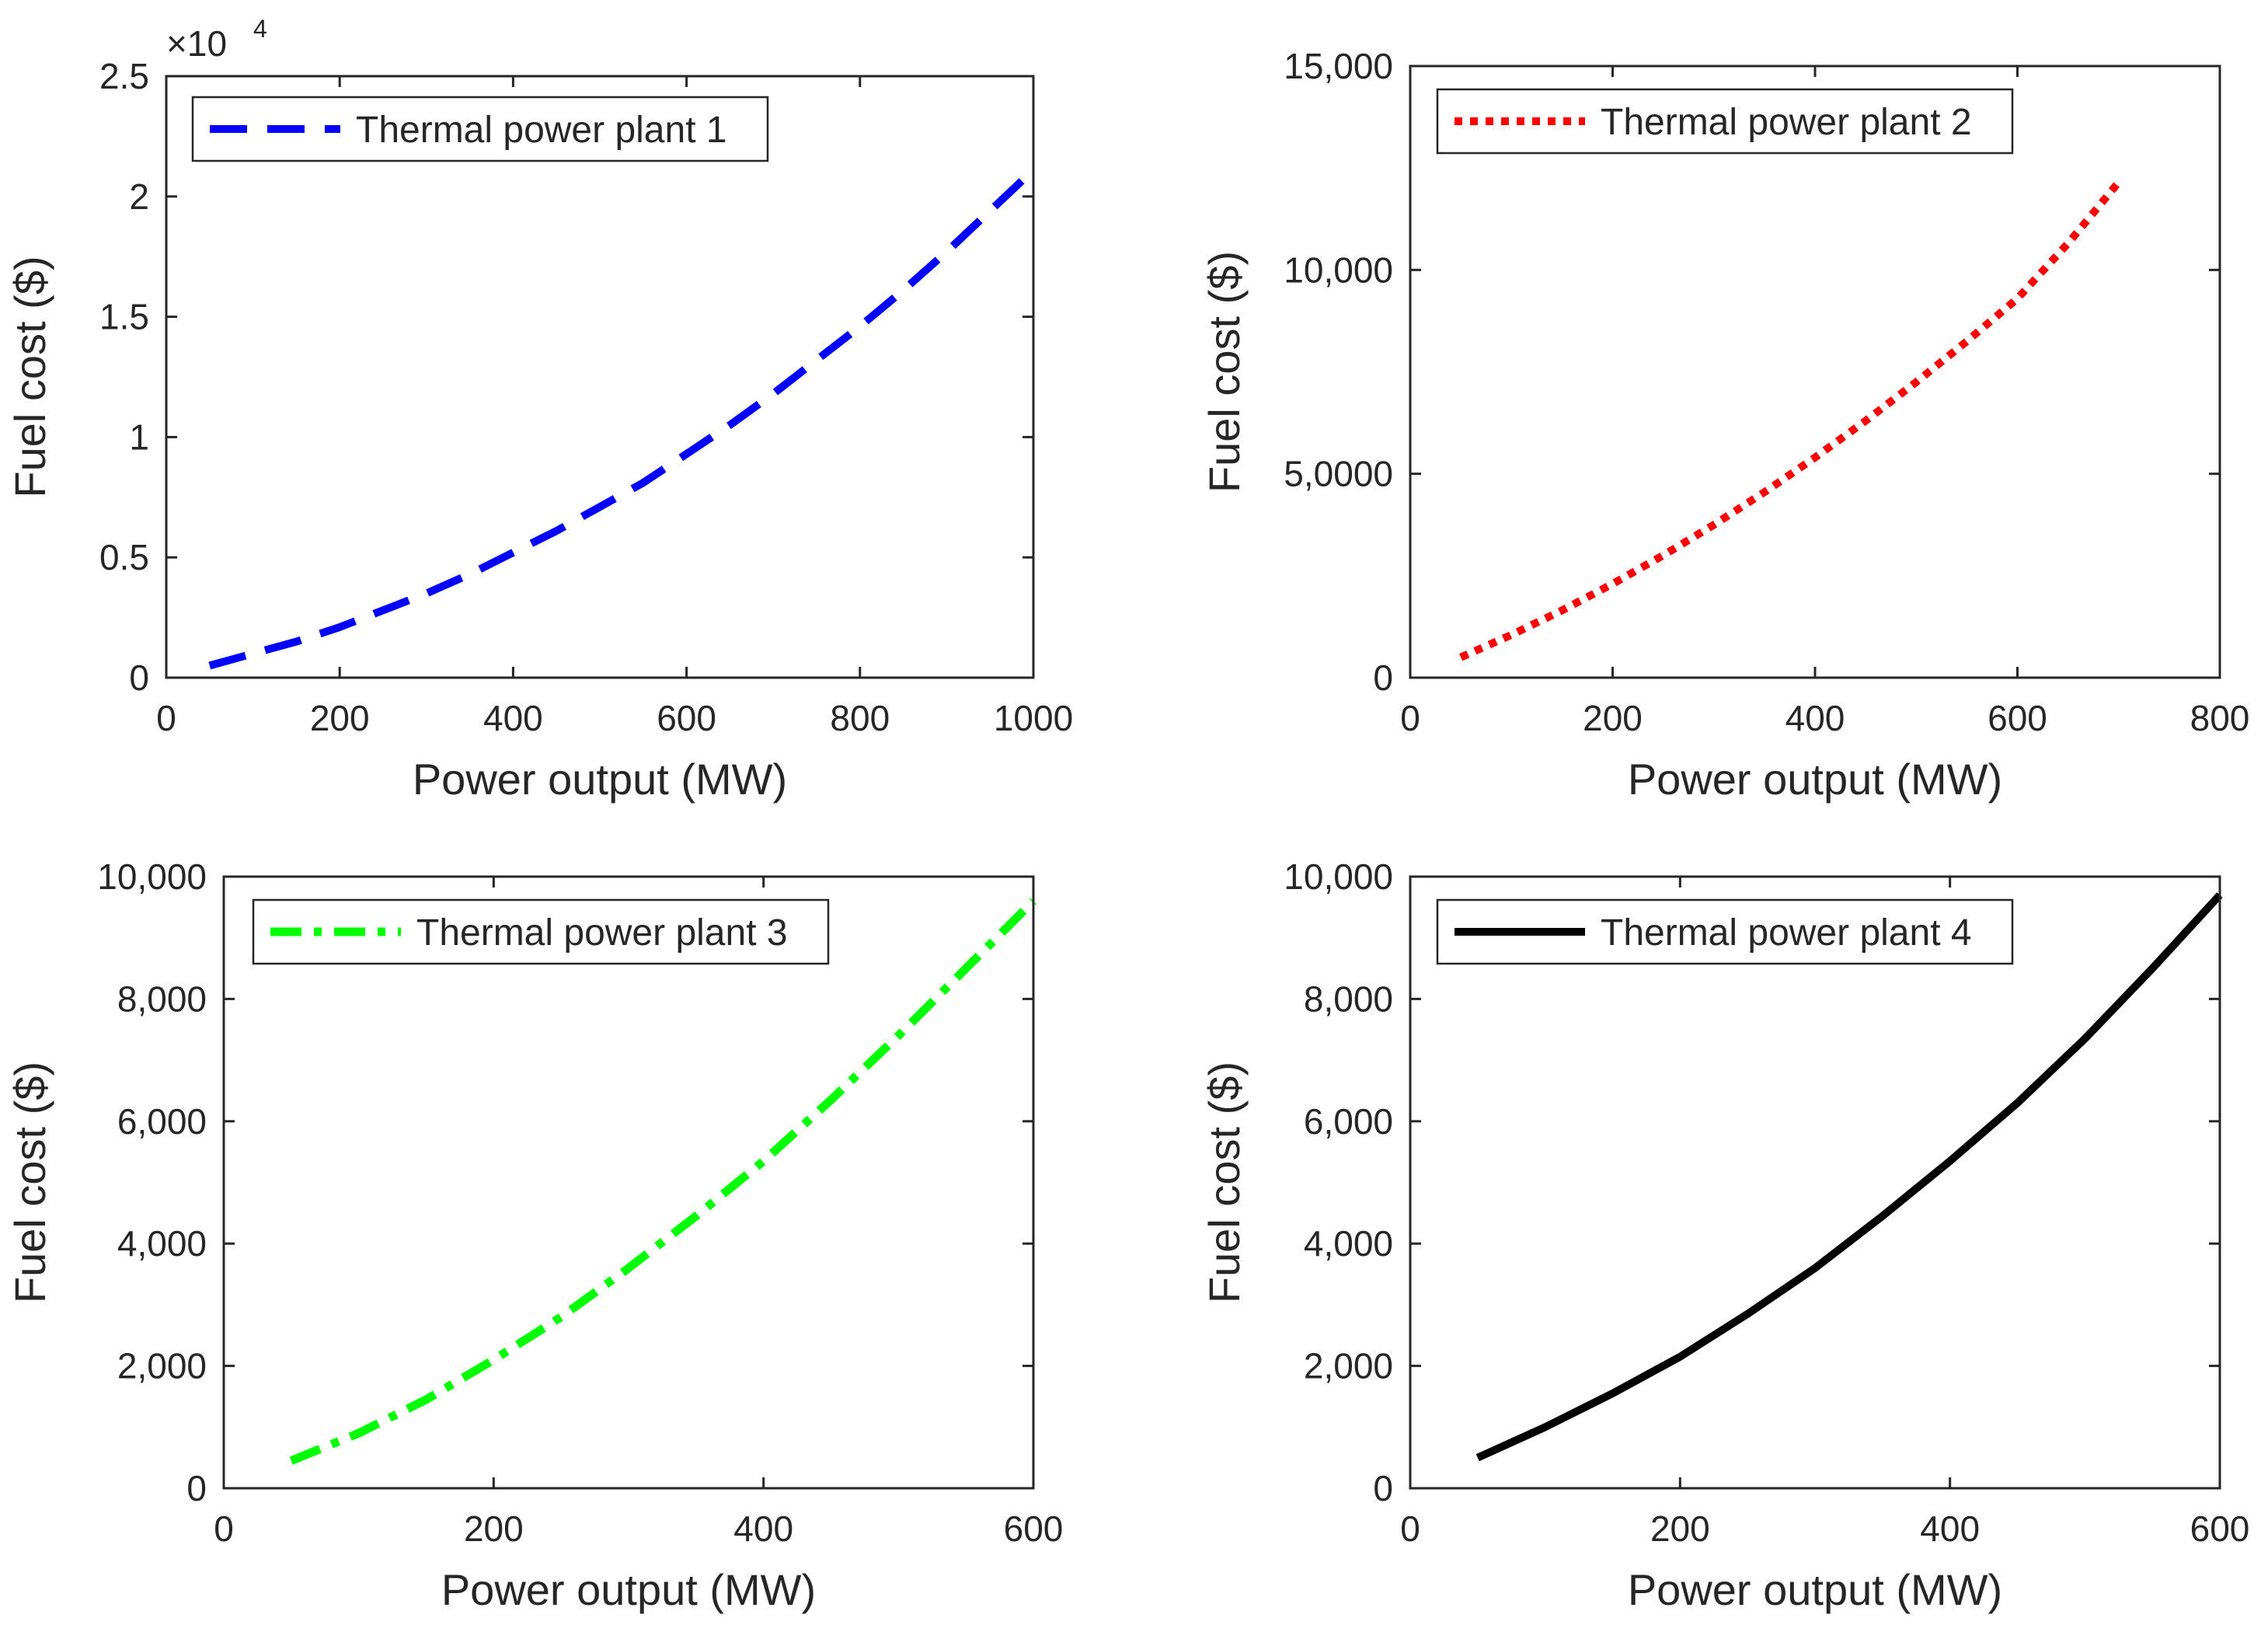 This screenshot has width=2268, height=1639. Describe the element at coordinates (139, 437) in the screenshot. I see `y-tick-label: 1` at that location.